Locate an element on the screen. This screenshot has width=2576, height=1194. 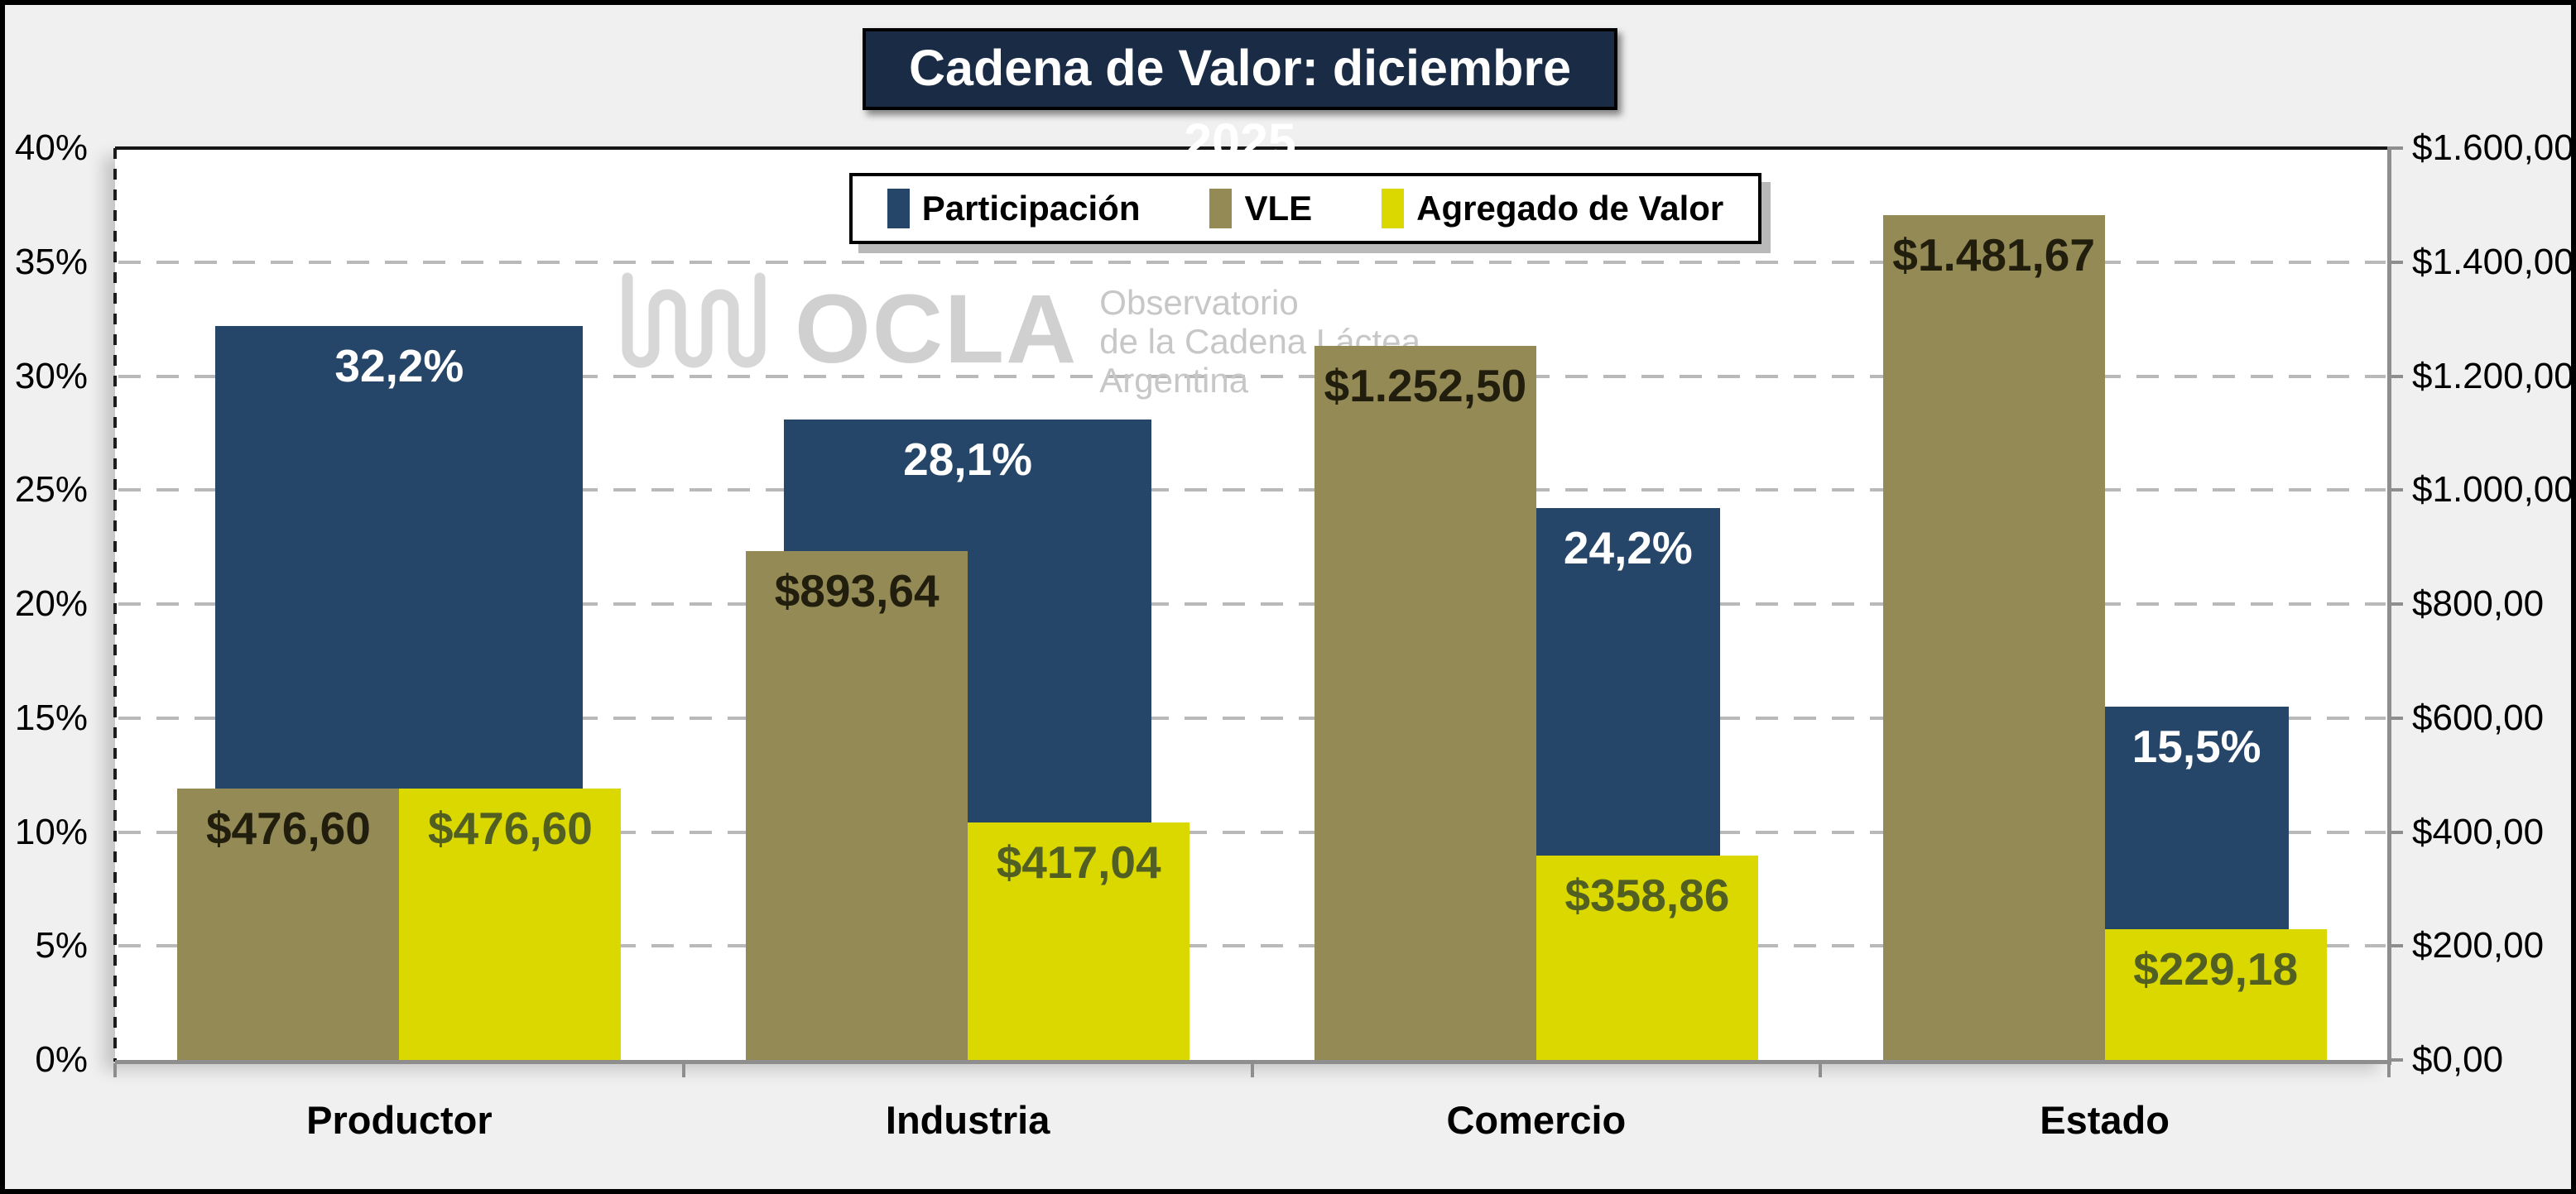
bar-vle-comercio is located at coordinates (1425, 703).